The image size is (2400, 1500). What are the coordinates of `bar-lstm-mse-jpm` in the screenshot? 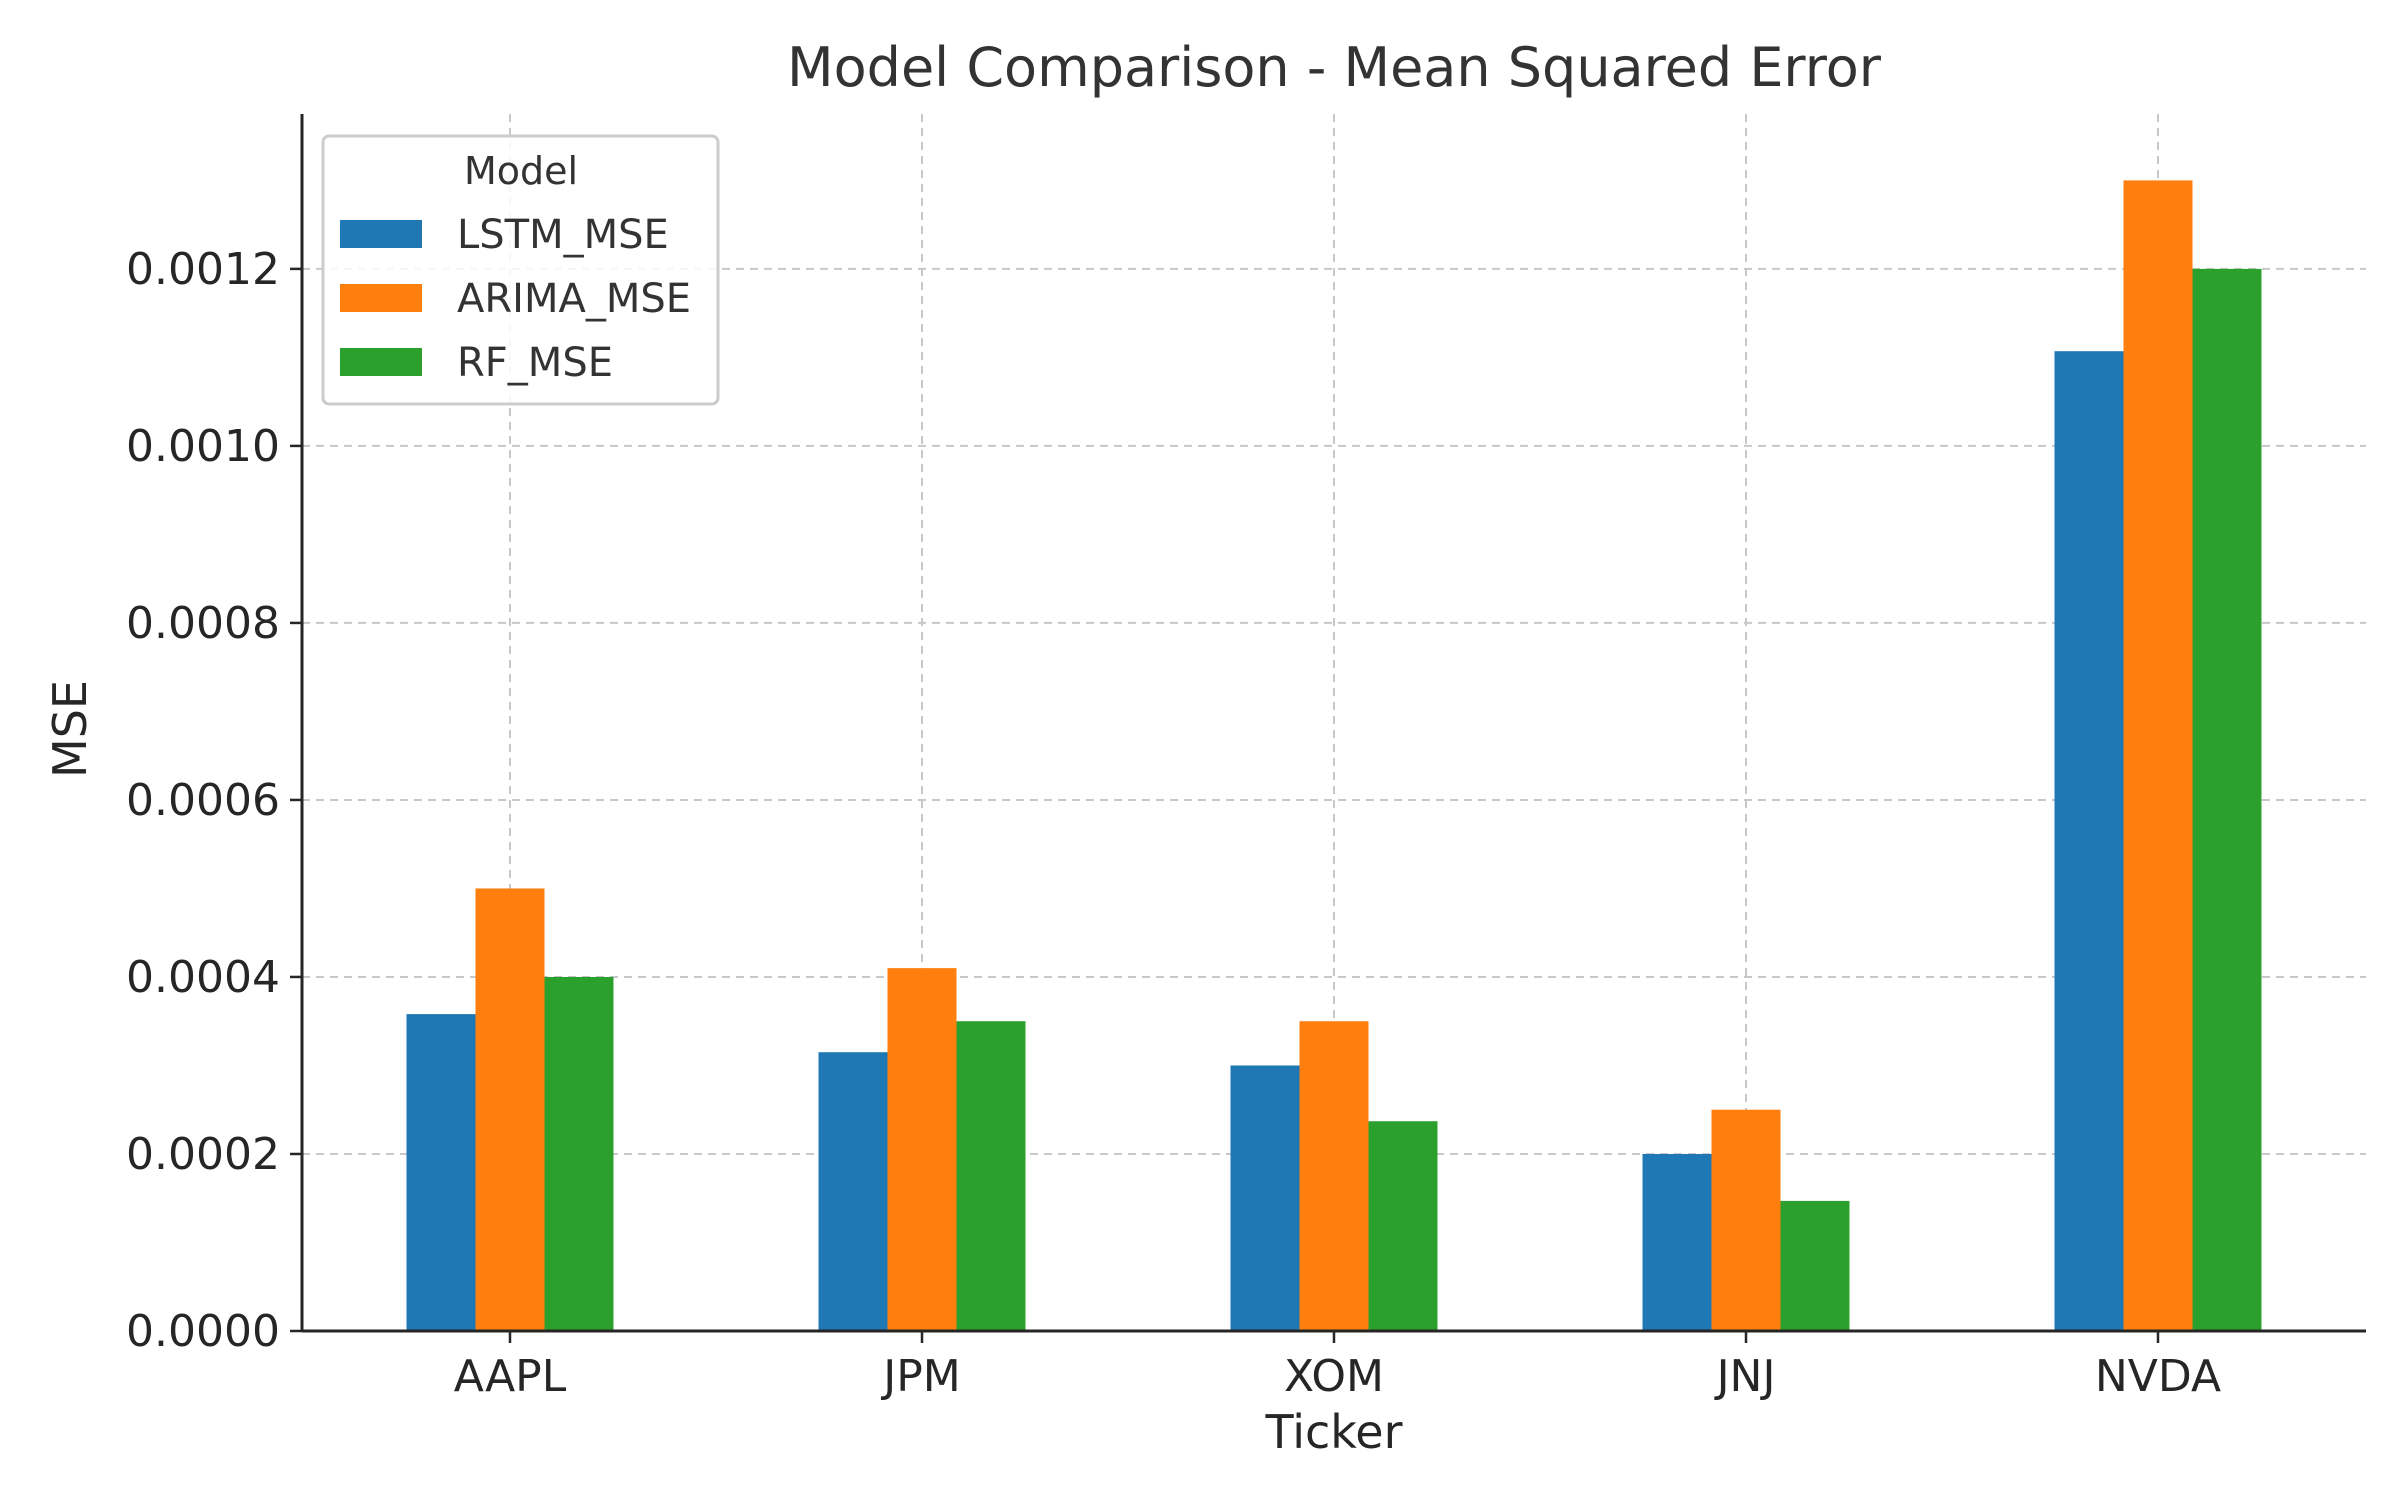 It's located at (853, 1191).